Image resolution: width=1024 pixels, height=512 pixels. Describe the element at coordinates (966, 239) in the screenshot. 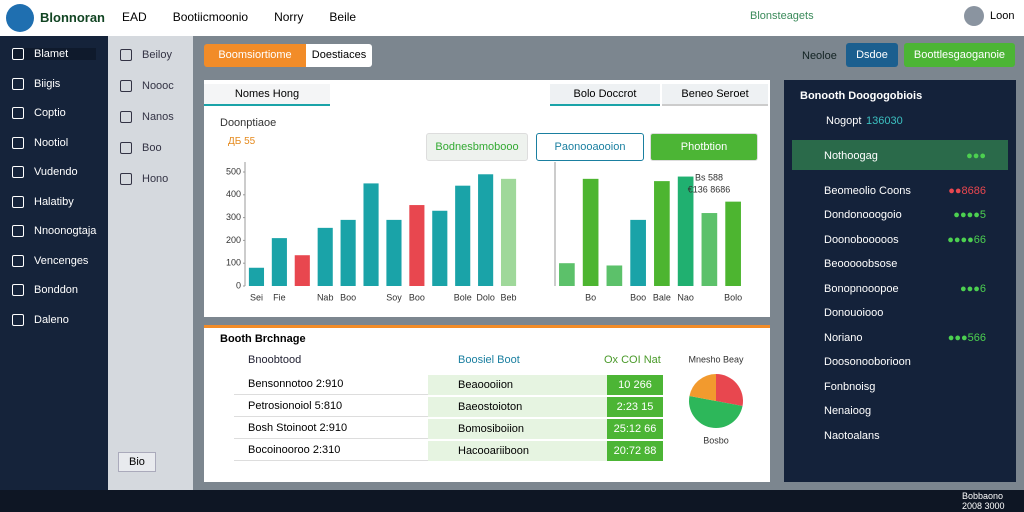

I see `row-value: ●●●●66` at that location.